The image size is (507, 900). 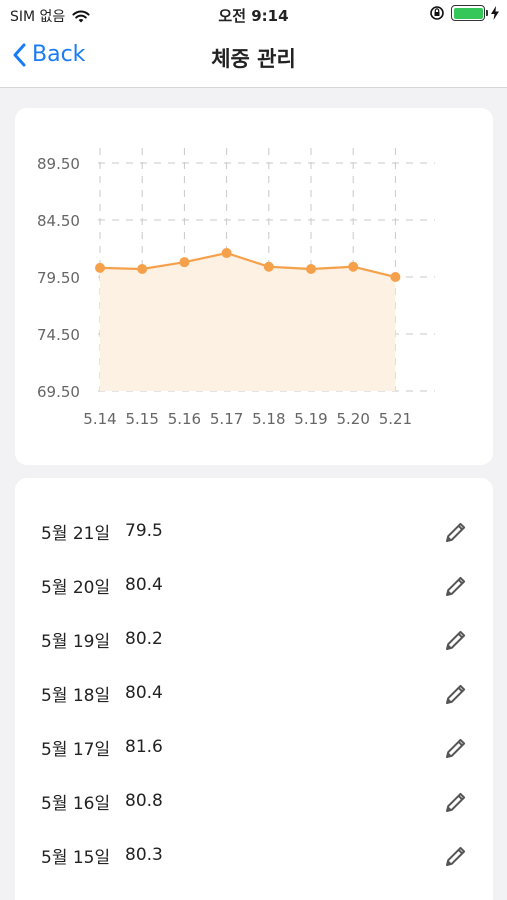 What do you see at coordinates (144, 747) in the screenshot?
I see `record-weight: 81.6` at bounding box center [144, 747].